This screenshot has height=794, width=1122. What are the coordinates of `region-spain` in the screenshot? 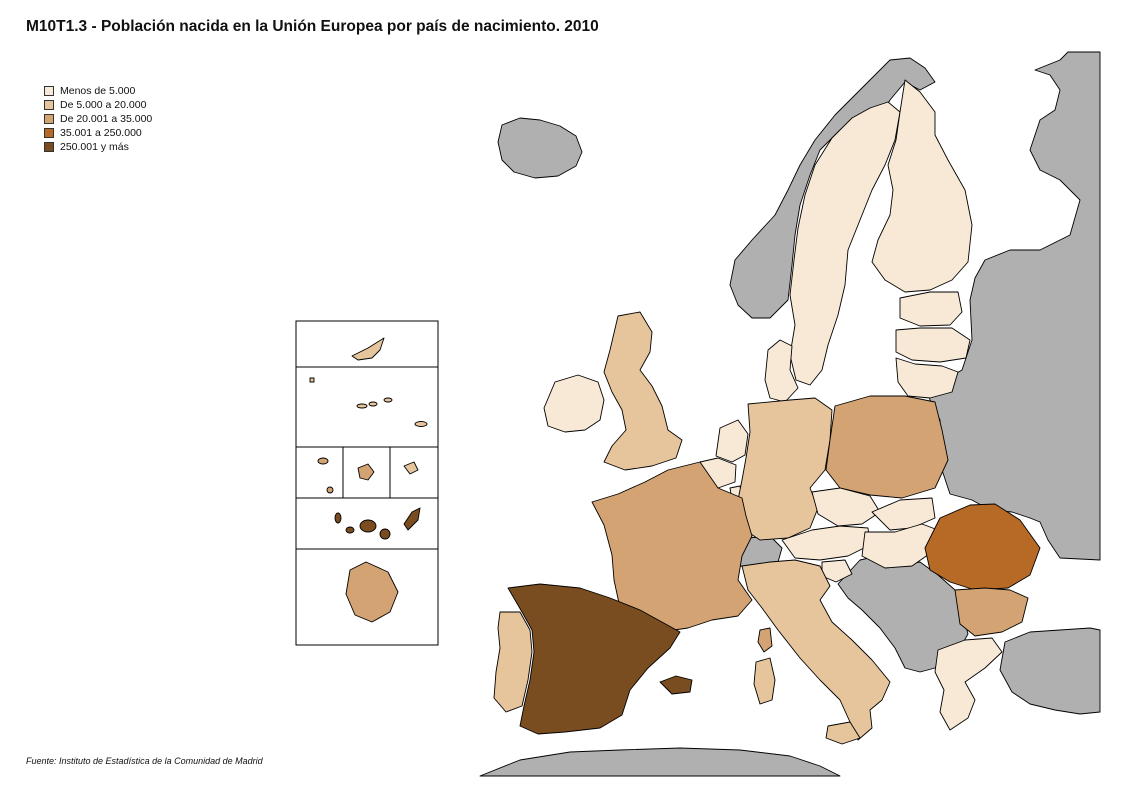 It's located at (594, 659).